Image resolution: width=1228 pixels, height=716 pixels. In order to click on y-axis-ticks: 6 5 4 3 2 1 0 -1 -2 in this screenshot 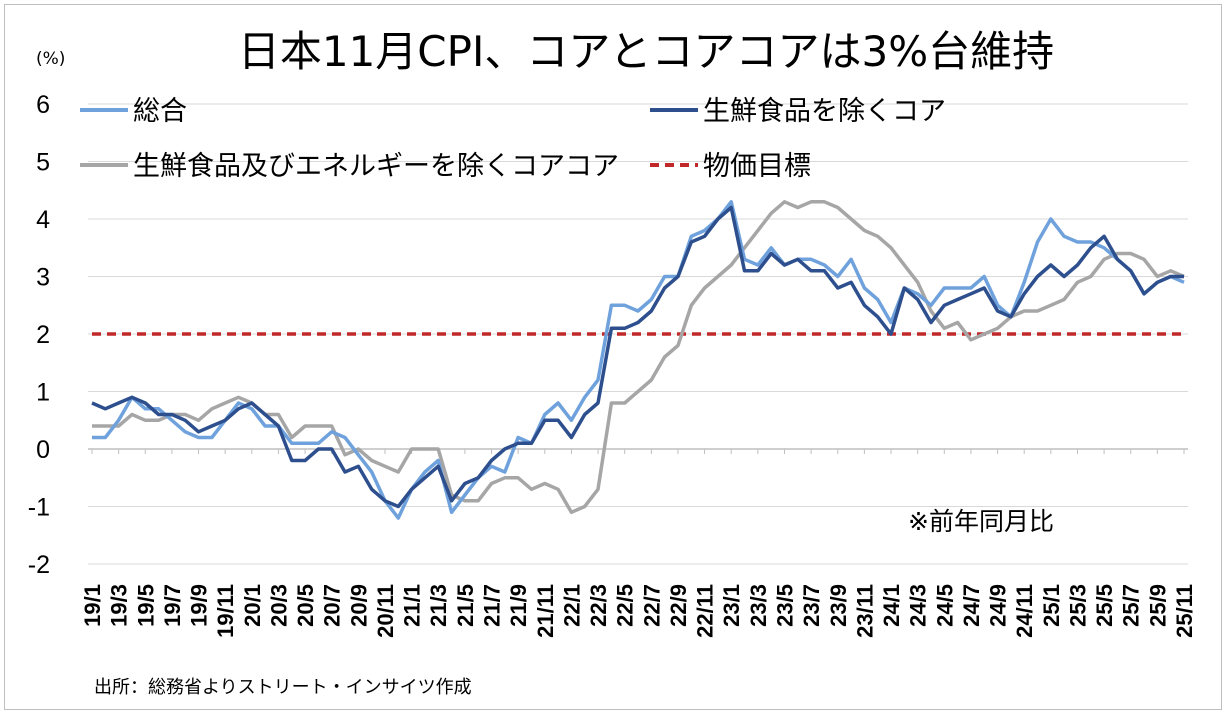, I will do `click(39, 335)`.